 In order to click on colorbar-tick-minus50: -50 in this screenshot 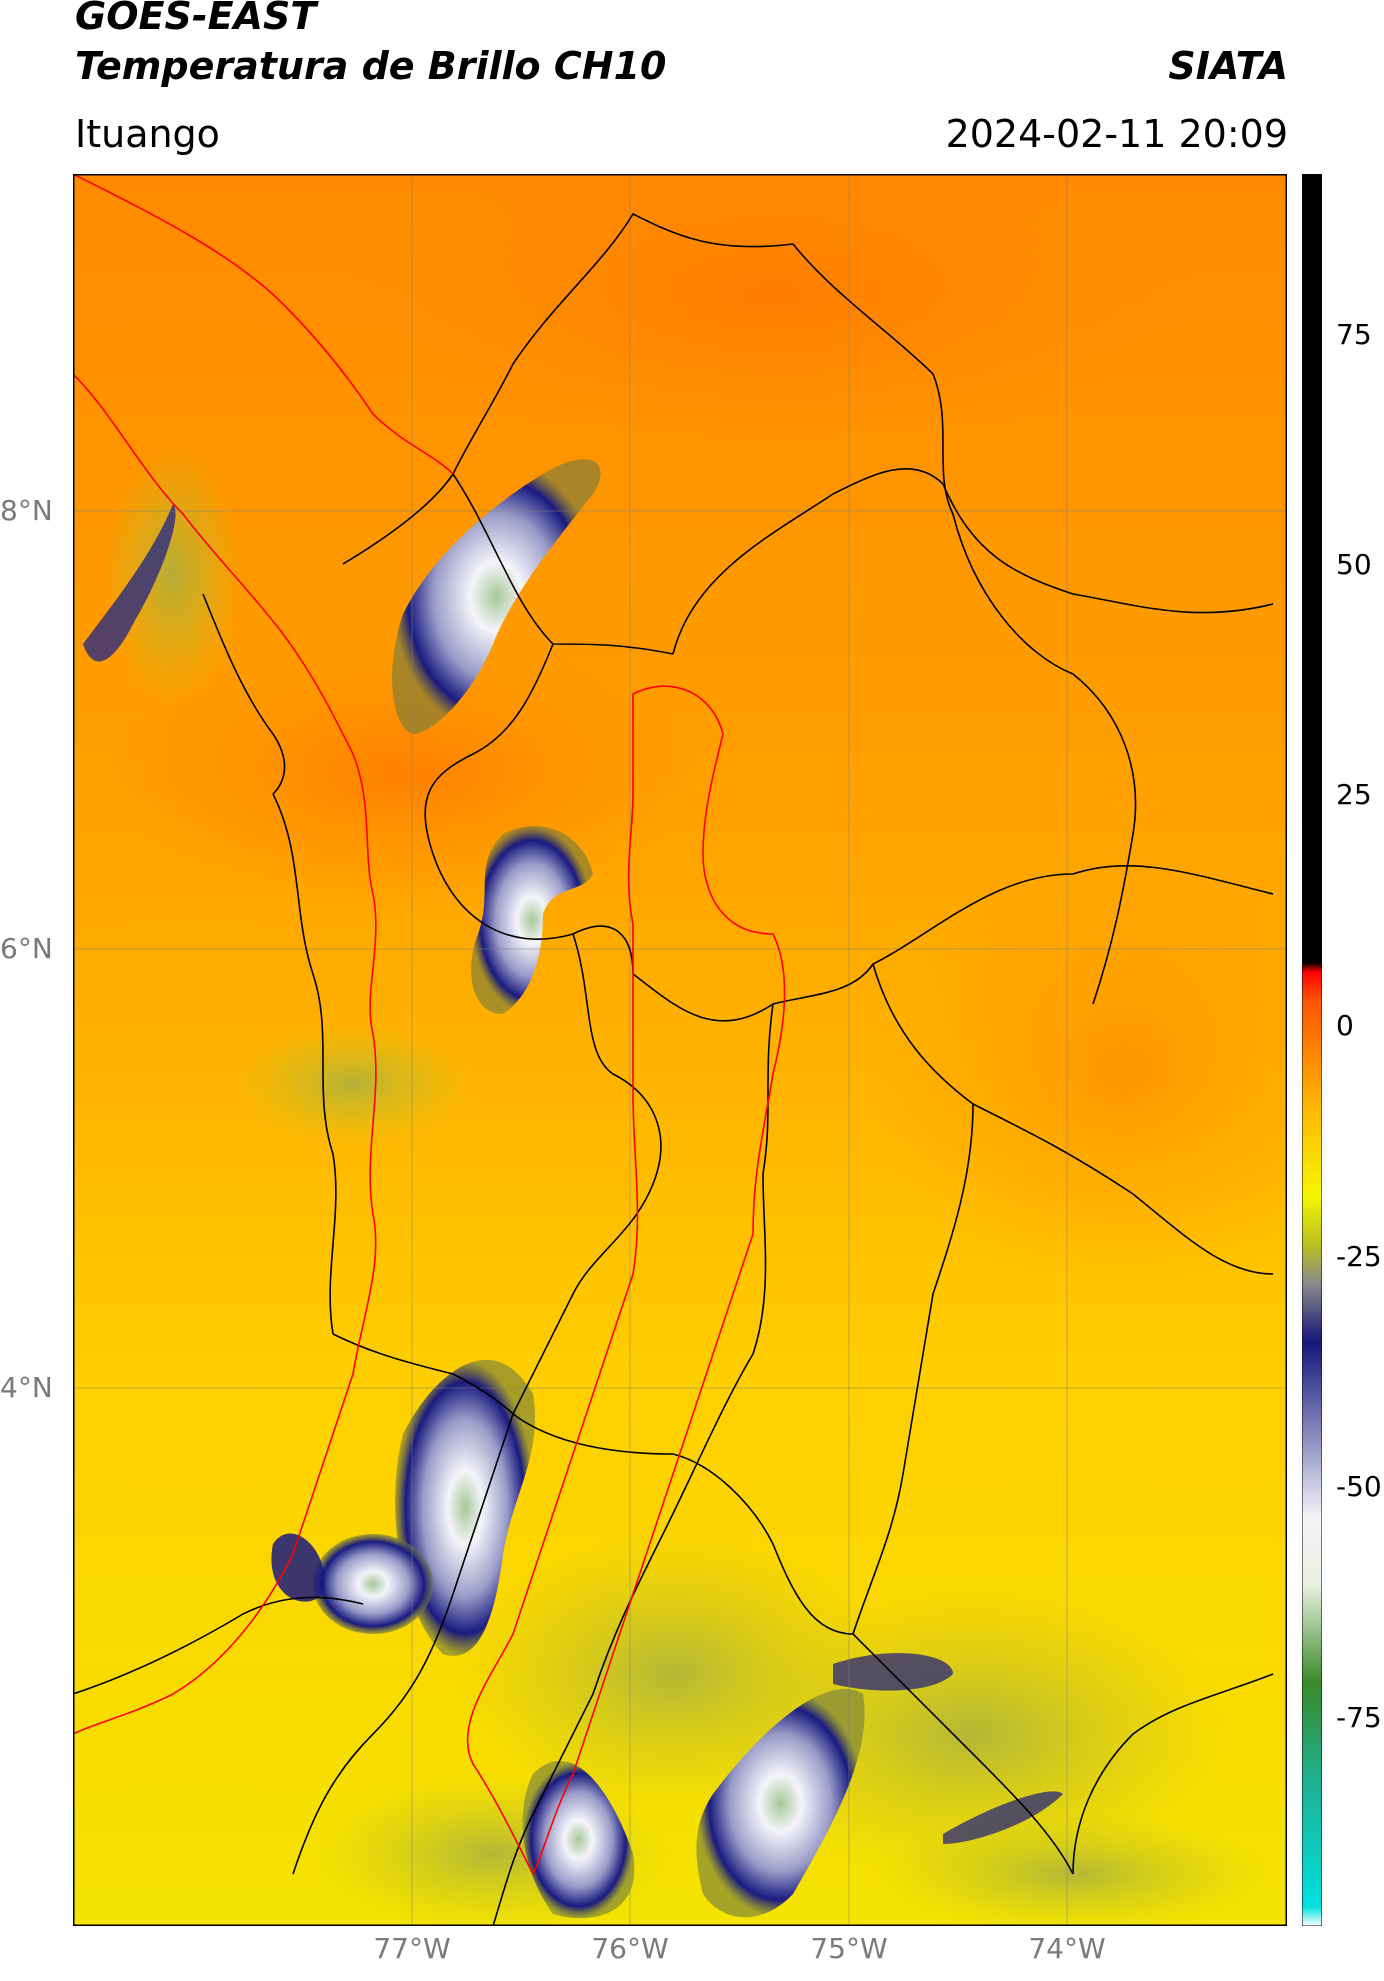, I will do `click(1359, 1486)`.